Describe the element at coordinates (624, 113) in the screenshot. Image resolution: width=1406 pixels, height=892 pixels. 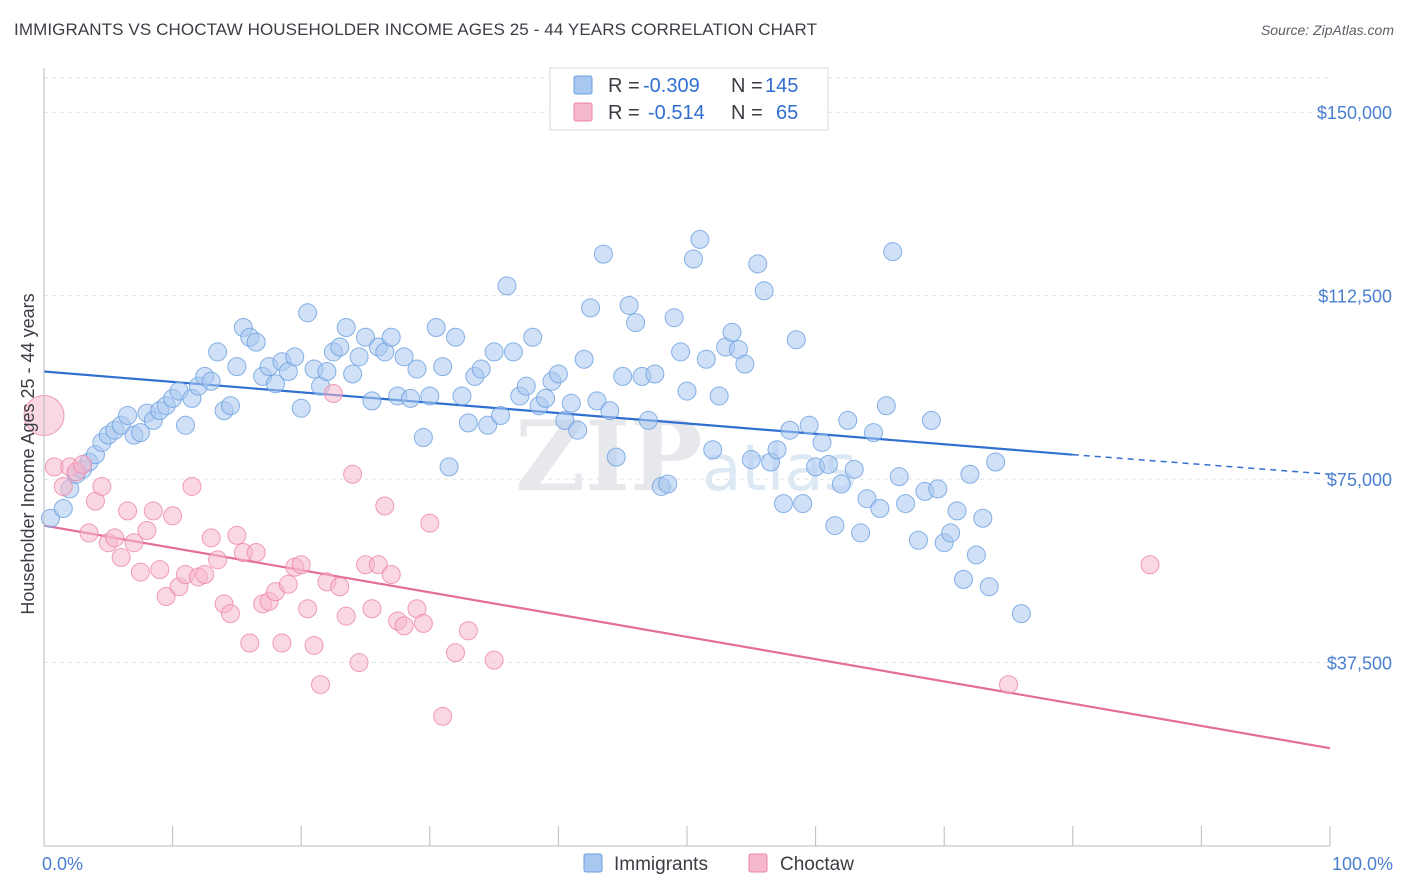
I see `legend-r-label: R =` at that location.